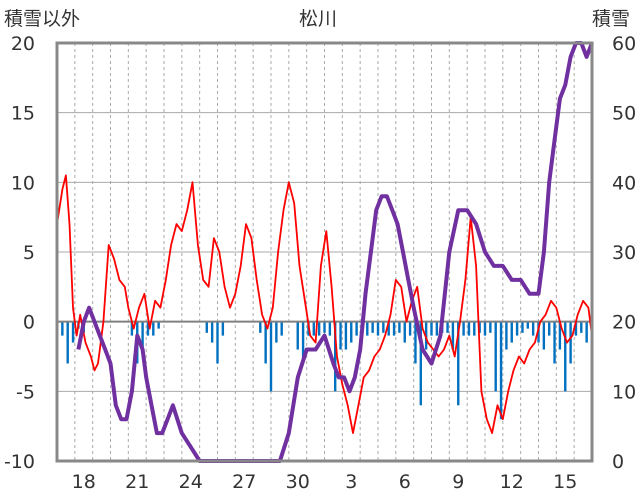  I want to click on left-tick-label: 15, so click(23, 114).